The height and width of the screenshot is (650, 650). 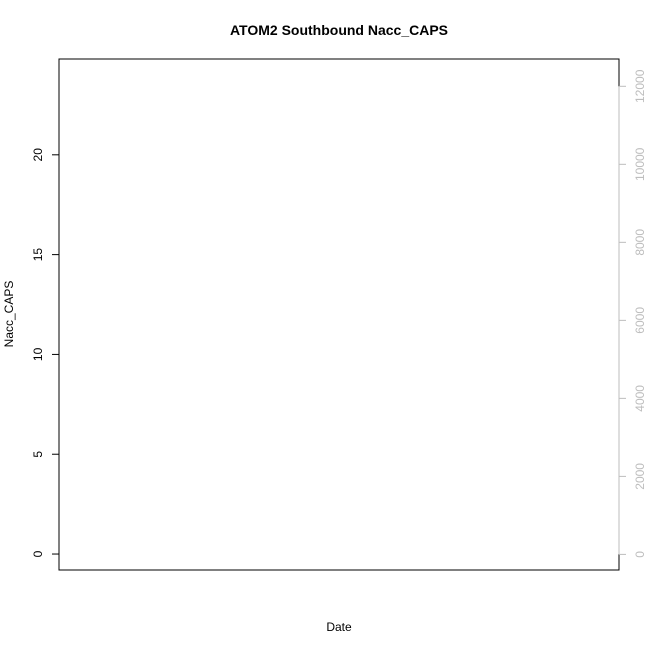 What do you see at coordinates (640, 86) in the screenshot?
I see `y2-tick-label: 12000` at bounding box center [640, 86].